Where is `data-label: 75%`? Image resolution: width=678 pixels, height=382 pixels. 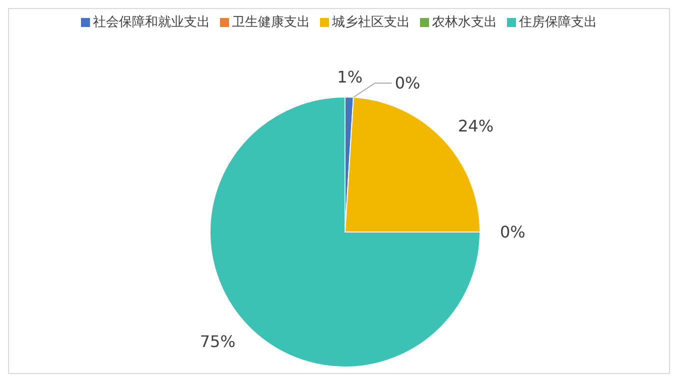
data-label: 75% is located at coordinates (218, 342).